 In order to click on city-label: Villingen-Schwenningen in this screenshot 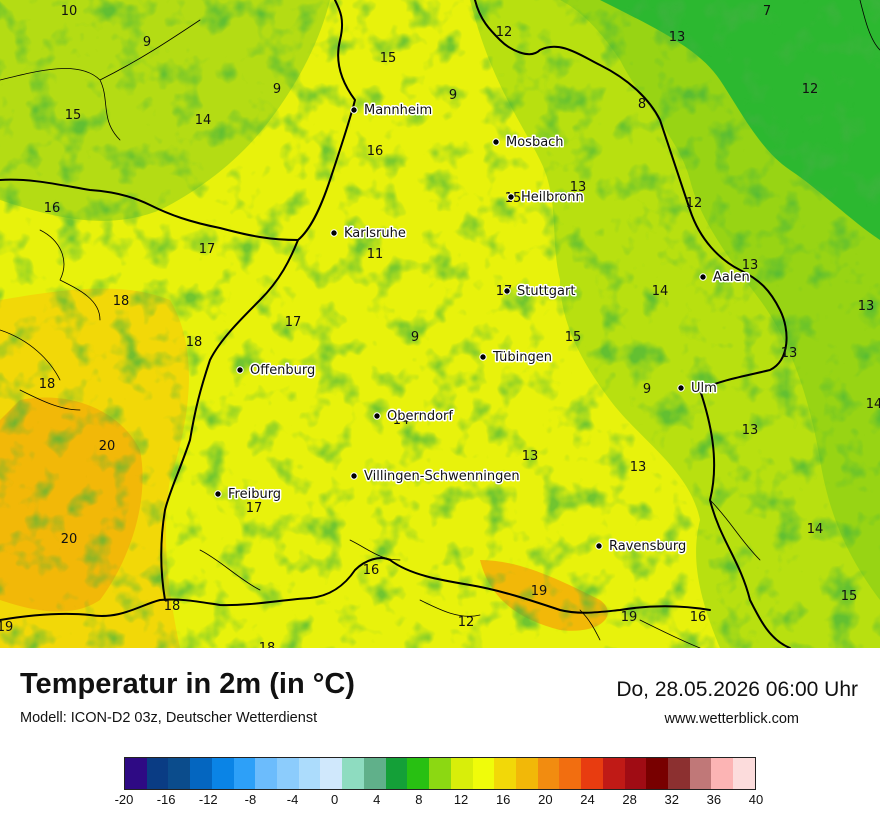, I will do `click(442, 477)`.